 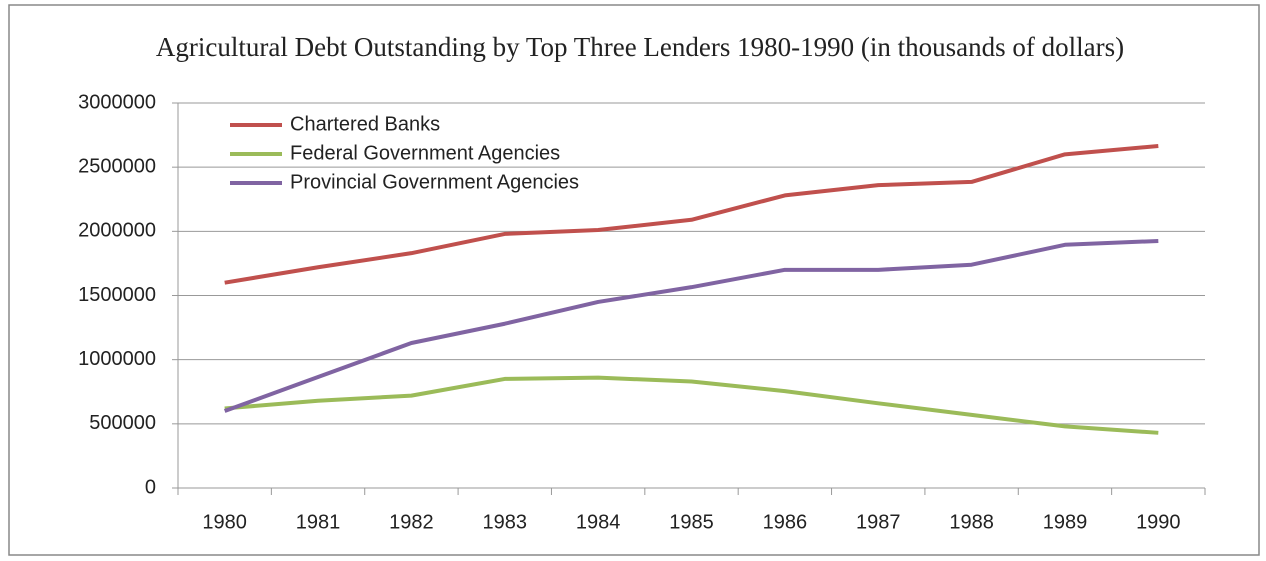 I want to click on y-tick-label: 2000000, so click(x=117, y=231).